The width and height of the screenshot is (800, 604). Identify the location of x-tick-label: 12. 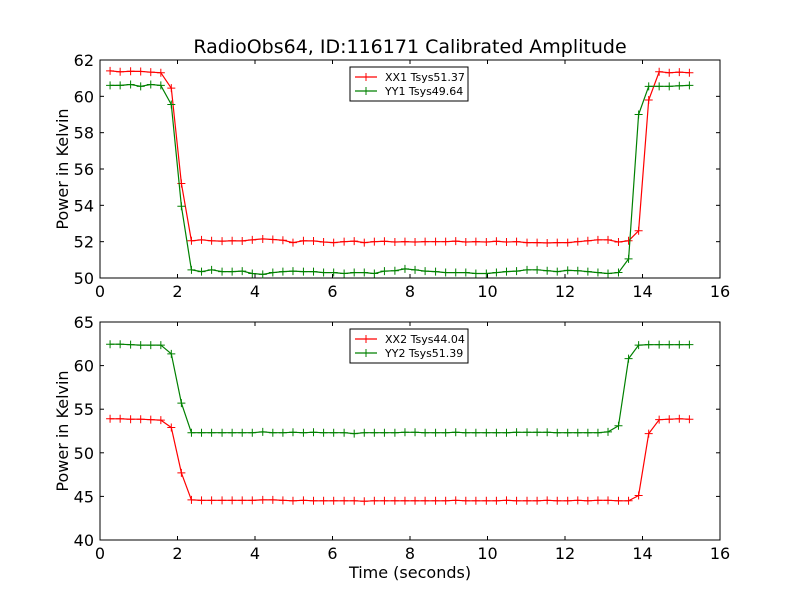
(565, 291).